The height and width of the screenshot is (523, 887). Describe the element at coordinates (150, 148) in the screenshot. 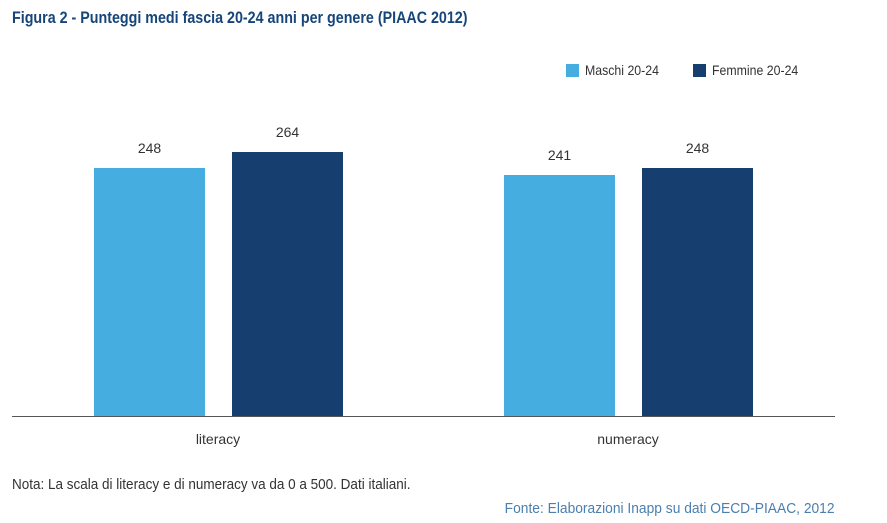

I see `data-label-literacy-maschi: 248` at that location.